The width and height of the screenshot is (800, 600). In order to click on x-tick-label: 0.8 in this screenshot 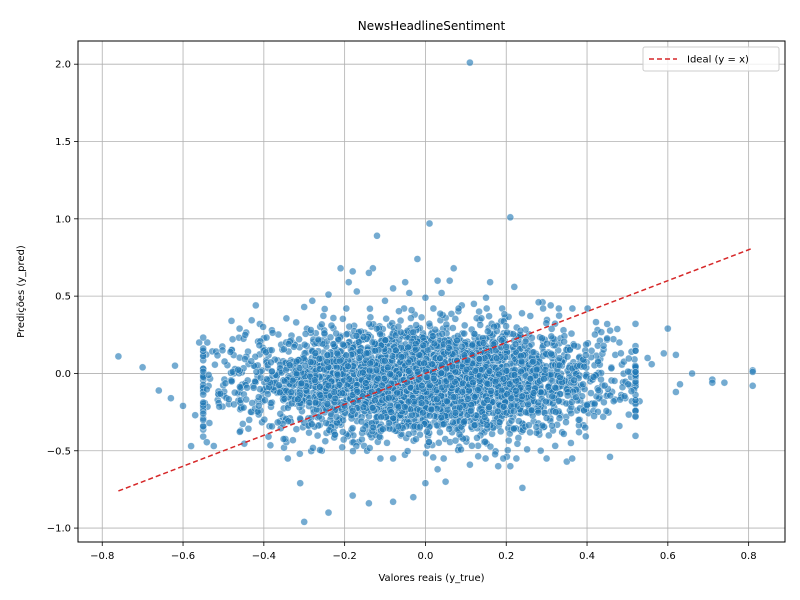, I will do `click(749, 556)`.